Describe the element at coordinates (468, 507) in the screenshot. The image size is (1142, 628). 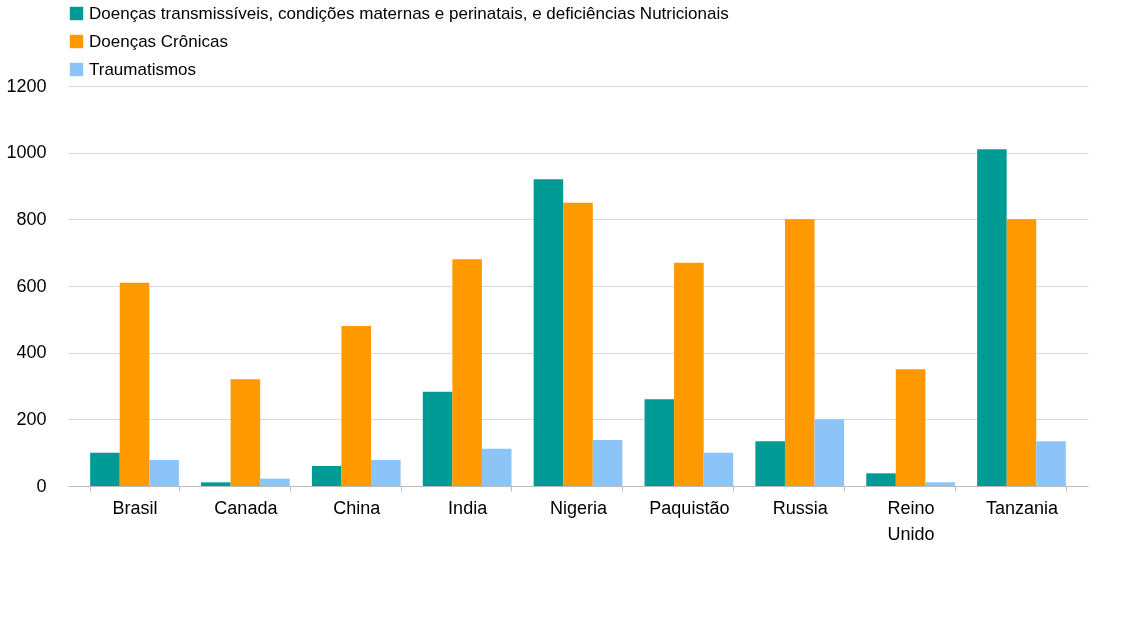
I see `x-tick-label: India` at that location.